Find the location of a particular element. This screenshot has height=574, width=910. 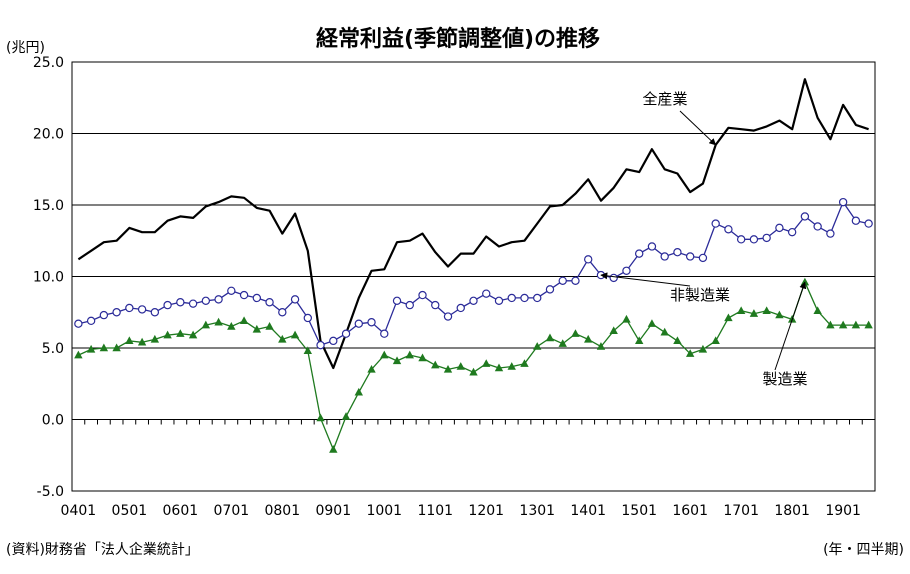

x-tick-label: 1601 is located at coordinates (690, 511).